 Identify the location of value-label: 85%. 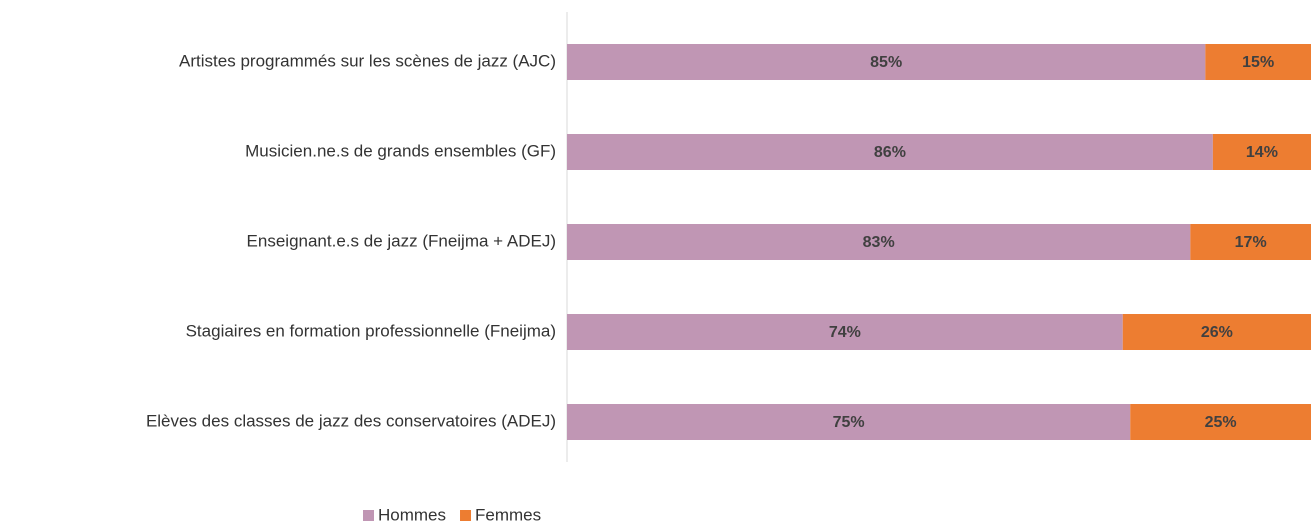
(886, 62).